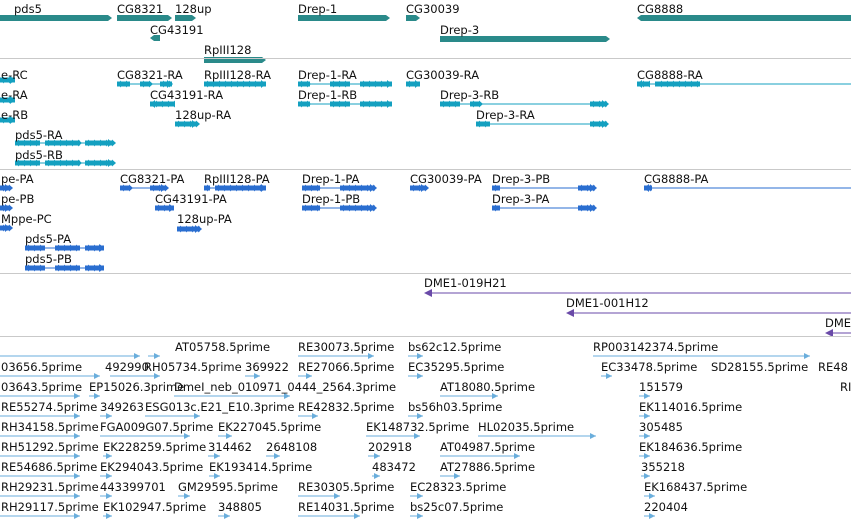 The image size is (851, 522). What do you see at coordinates (230, 447) in the screenshot?
I see `est-label: 314462` at bounding box center [230, 447].